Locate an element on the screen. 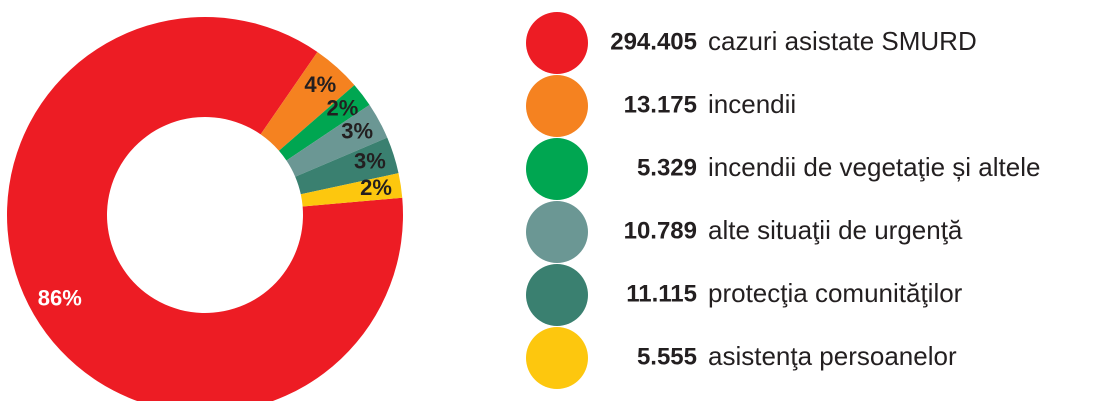 This screenshot has width=1094, height=401. legend-value: 5.329 is located at coordinates (667, 167).